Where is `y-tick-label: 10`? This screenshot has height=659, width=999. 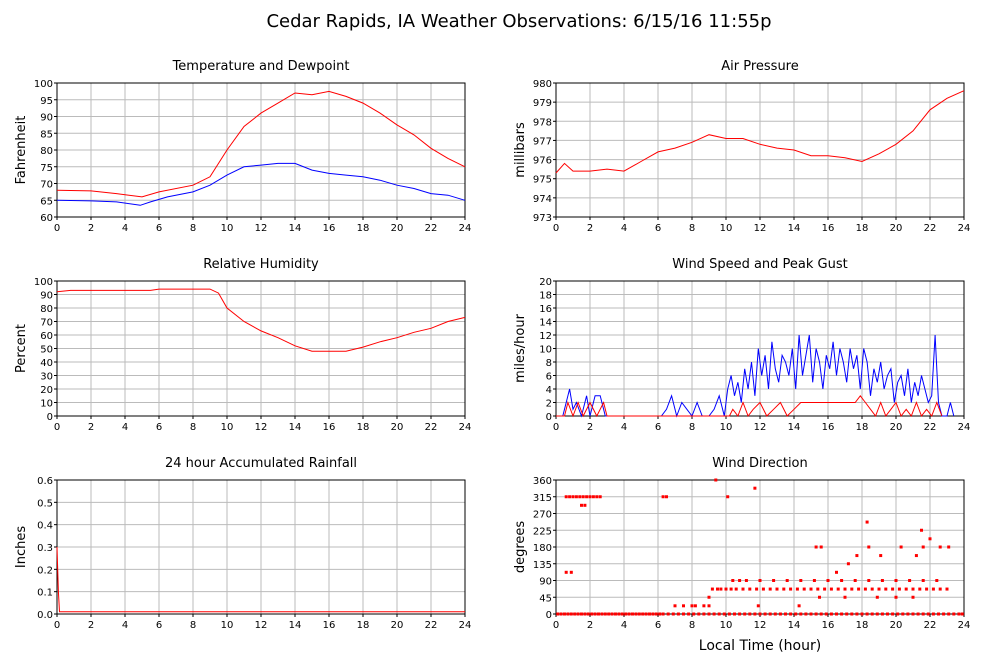
y-tick-label: 10 is located at coordinates (545, 350).